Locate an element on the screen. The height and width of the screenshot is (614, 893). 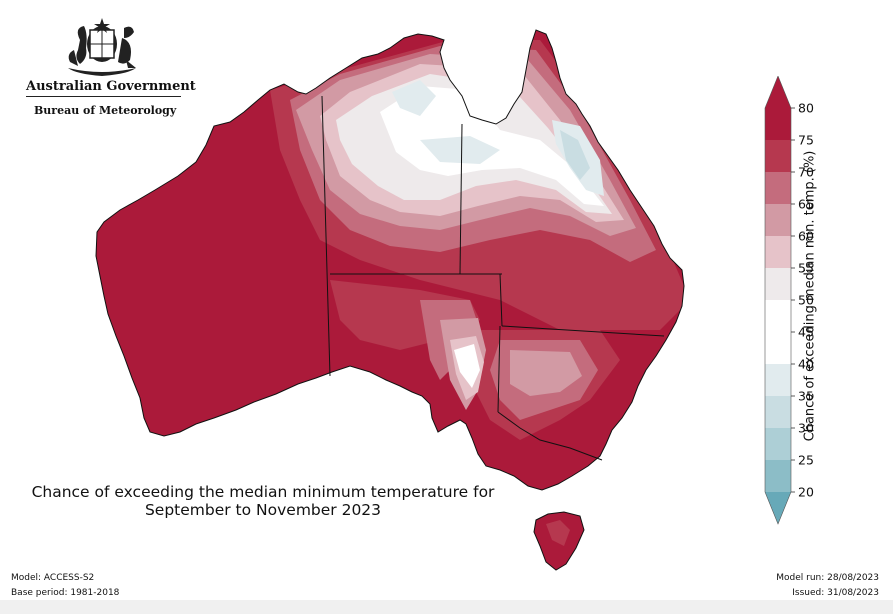
colorbar-tick-label: 50 is located at coordinates (806, 300).